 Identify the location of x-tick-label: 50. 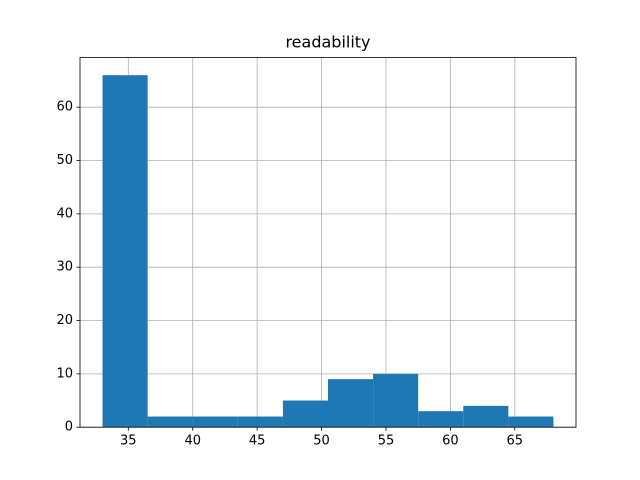
(321, 441).